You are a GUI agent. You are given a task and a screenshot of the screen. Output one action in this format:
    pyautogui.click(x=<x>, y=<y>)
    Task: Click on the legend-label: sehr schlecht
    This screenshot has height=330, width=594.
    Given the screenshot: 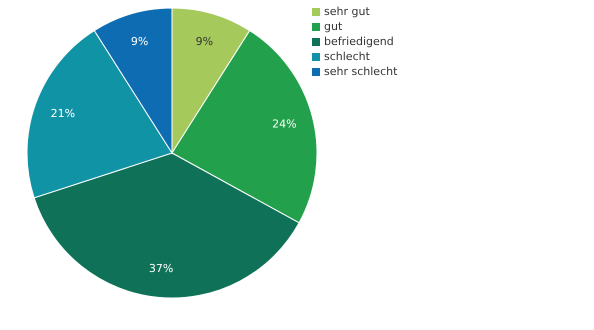 What is the action you would take?
    pyautogui.click(x=361, y=71)
    